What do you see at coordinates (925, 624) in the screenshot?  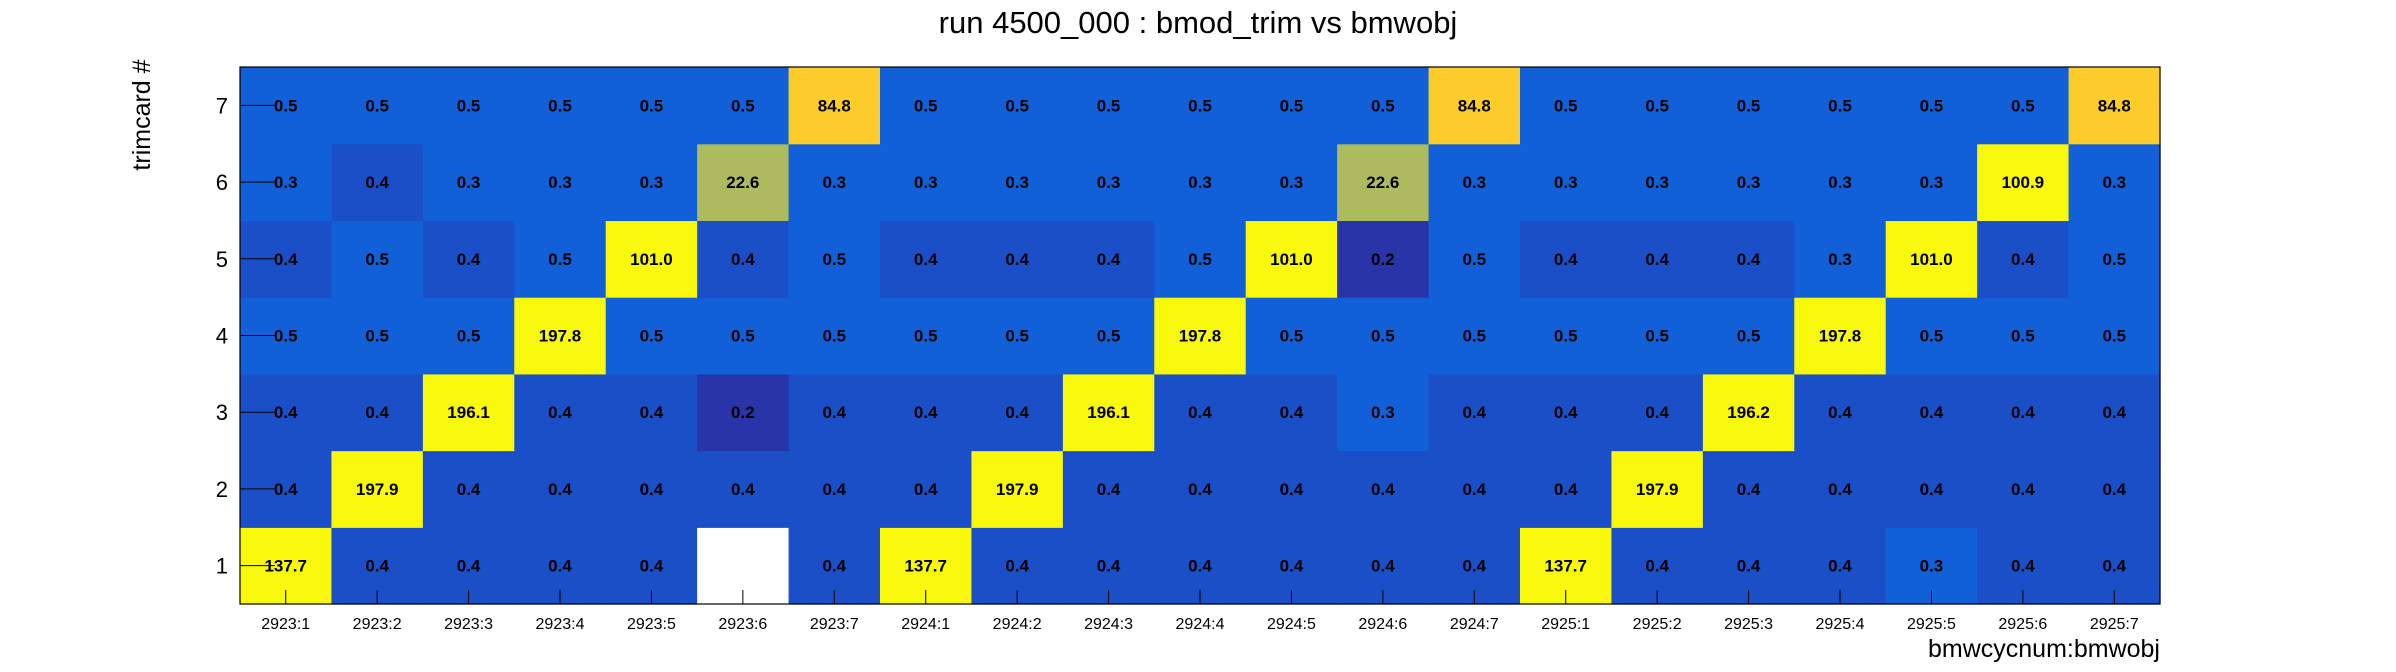 I see `x-tick-label: 2924:1` at bounding box center [925, 624].